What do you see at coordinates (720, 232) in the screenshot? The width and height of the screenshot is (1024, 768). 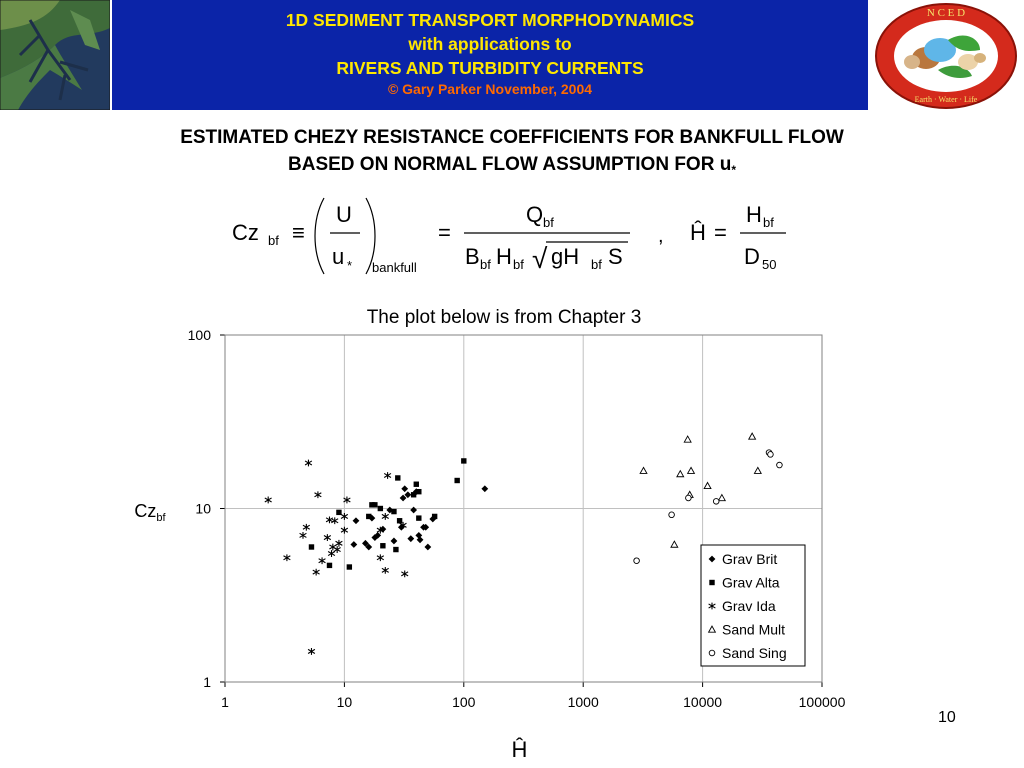 I see `eq-equals-2: =` at bounding box center [720, 232].